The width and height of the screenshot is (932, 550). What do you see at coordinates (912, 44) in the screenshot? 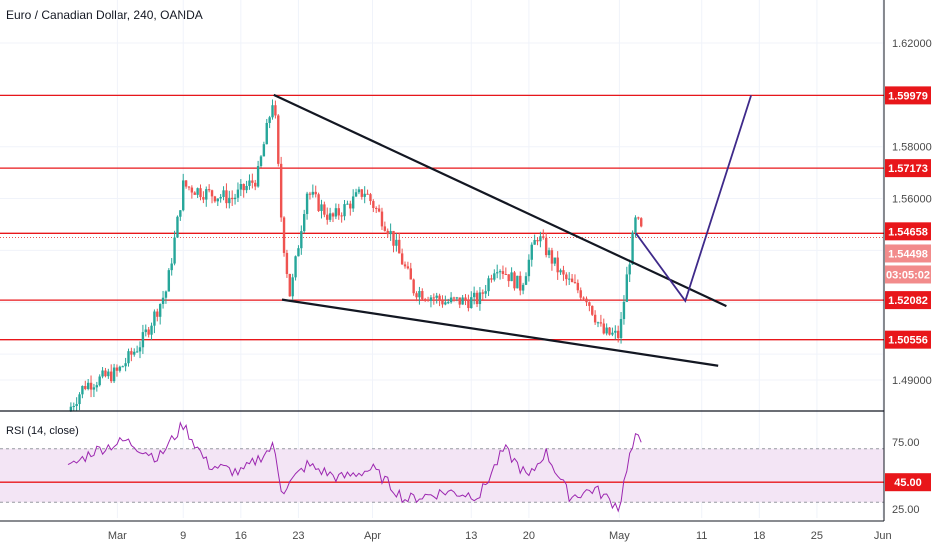
I see `y-tick-0: 1.62000` at bounding box center [912, 44].